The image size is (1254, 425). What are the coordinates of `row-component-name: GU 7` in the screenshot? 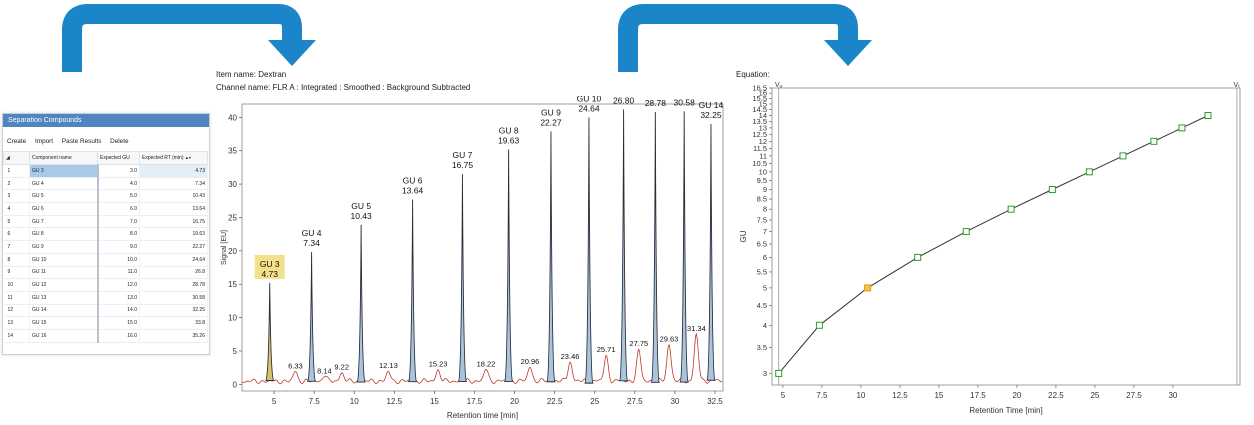 It's located at (64, 222).